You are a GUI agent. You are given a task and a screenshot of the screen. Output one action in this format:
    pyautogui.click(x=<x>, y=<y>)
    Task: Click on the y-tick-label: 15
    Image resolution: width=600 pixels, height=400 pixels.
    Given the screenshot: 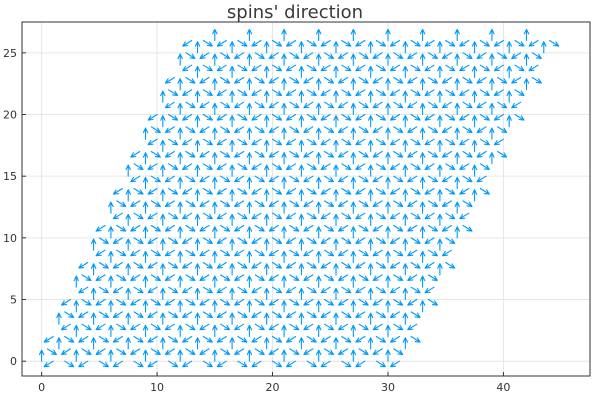 What is the action you would take?
    pyautogui.click(x=10, y=176)
    